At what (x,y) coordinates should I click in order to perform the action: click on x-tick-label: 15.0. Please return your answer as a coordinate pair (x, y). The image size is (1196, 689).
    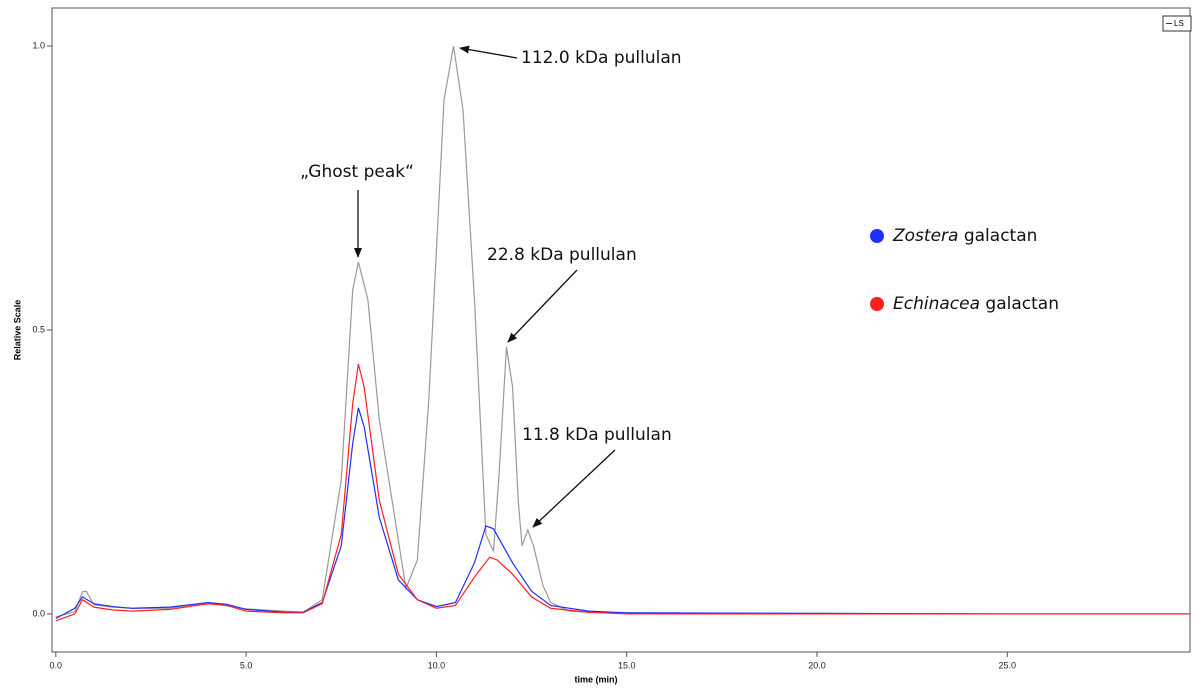
    Looking at the image, I should click on (627, 665).